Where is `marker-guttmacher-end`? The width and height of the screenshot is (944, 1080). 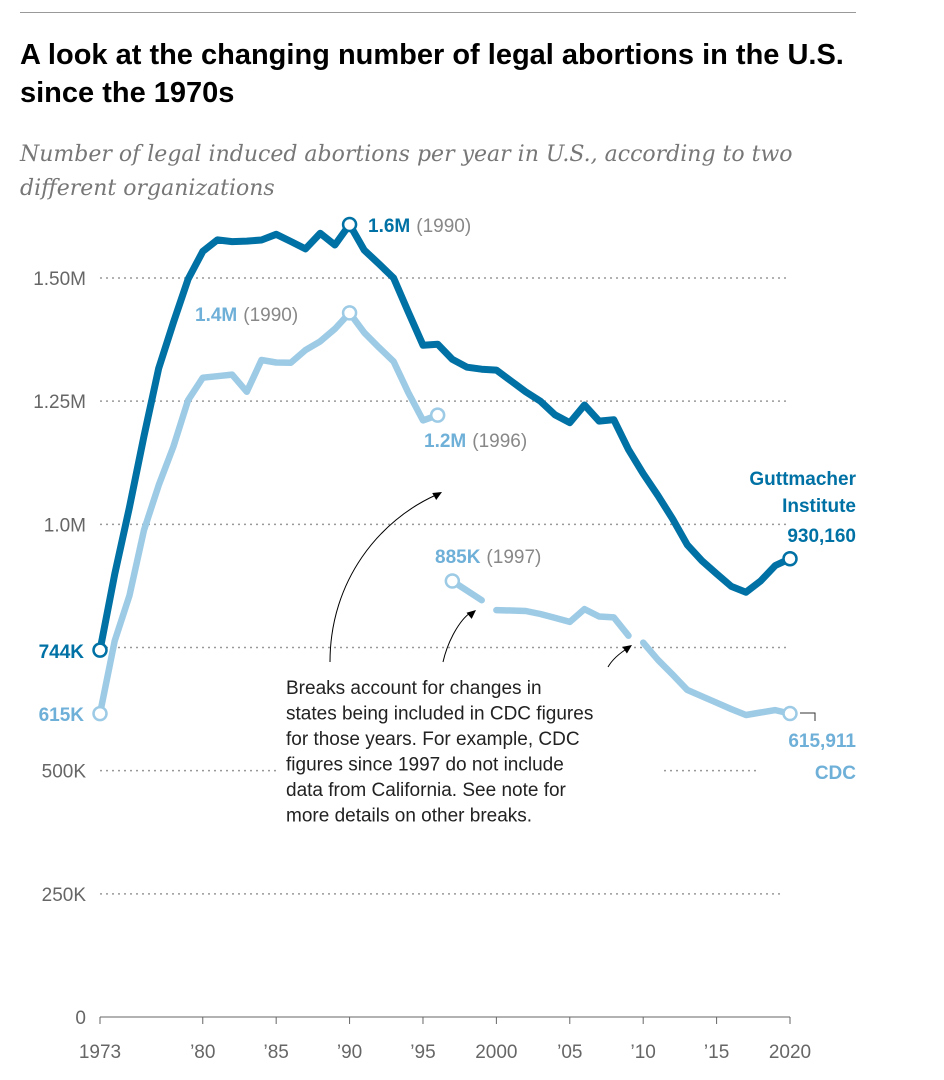
marker-guttmacher-end is located at coordinates (790, 558).